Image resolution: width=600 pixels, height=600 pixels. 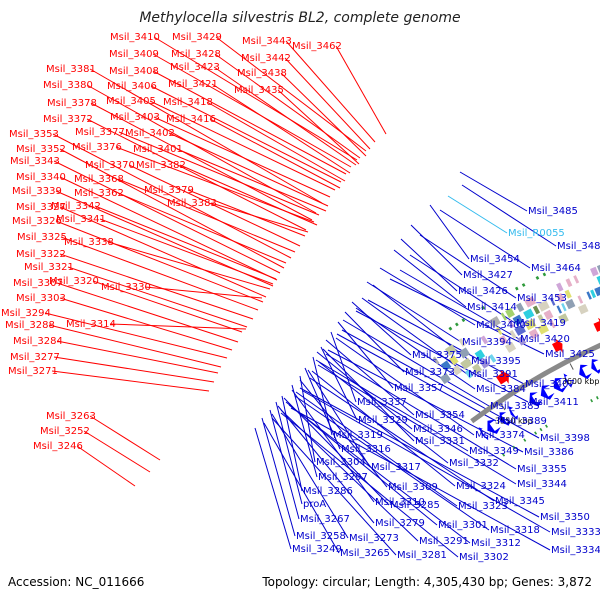 What do you see at coordinates (134, 71) in the screenshot?
I see `forward-gene-label: Msil_3408` at bounding box center [134, 71].